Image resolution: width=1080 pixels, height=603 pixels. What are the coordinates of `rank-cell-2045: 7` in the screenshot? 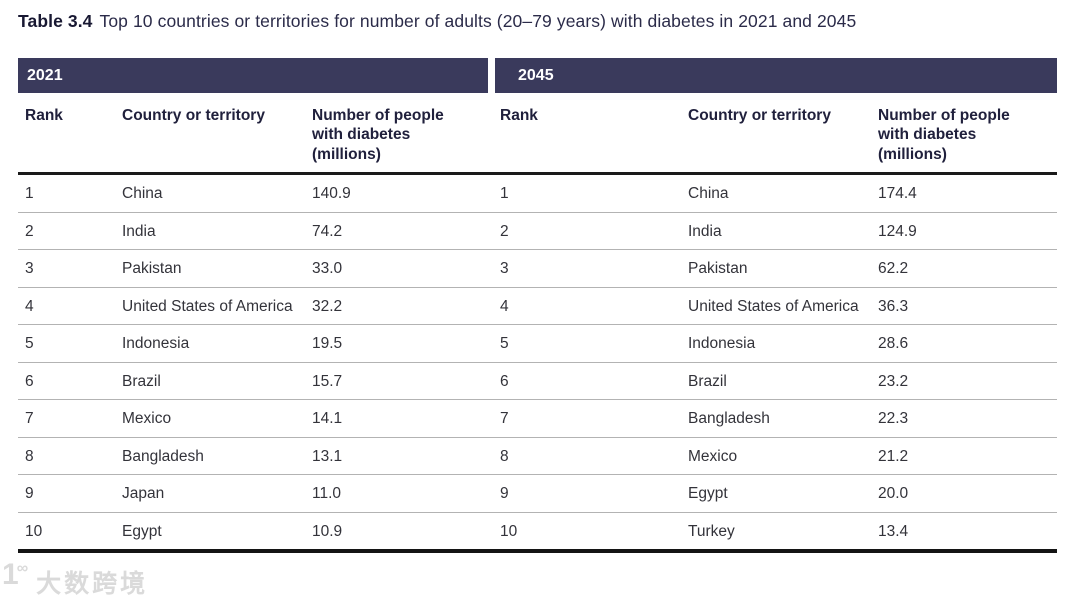 It's located at (504, 419).